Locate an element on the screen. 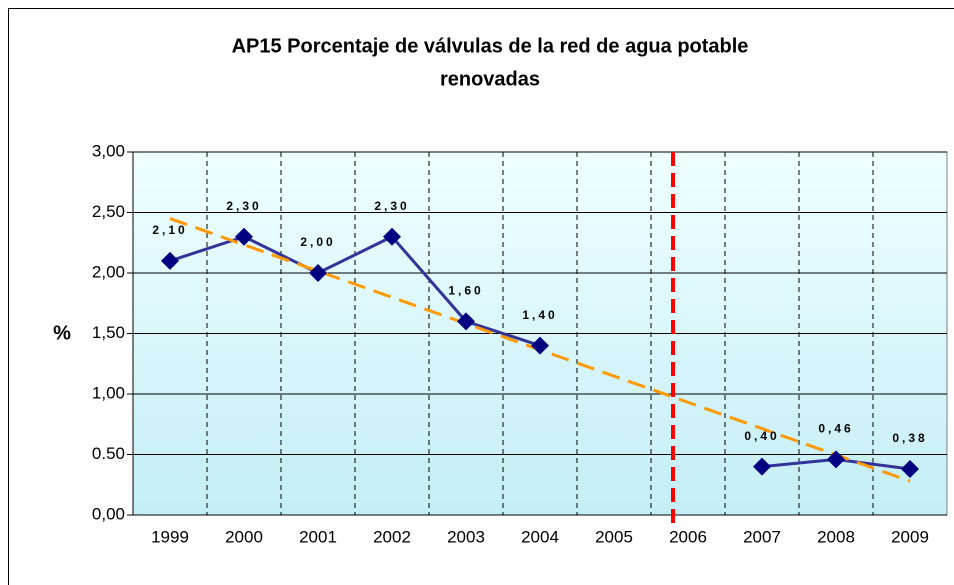 Image resolution: width=954 pixels, height=585 pixels. y-tick-label: 0,00 is located at coordinates (108, 513).